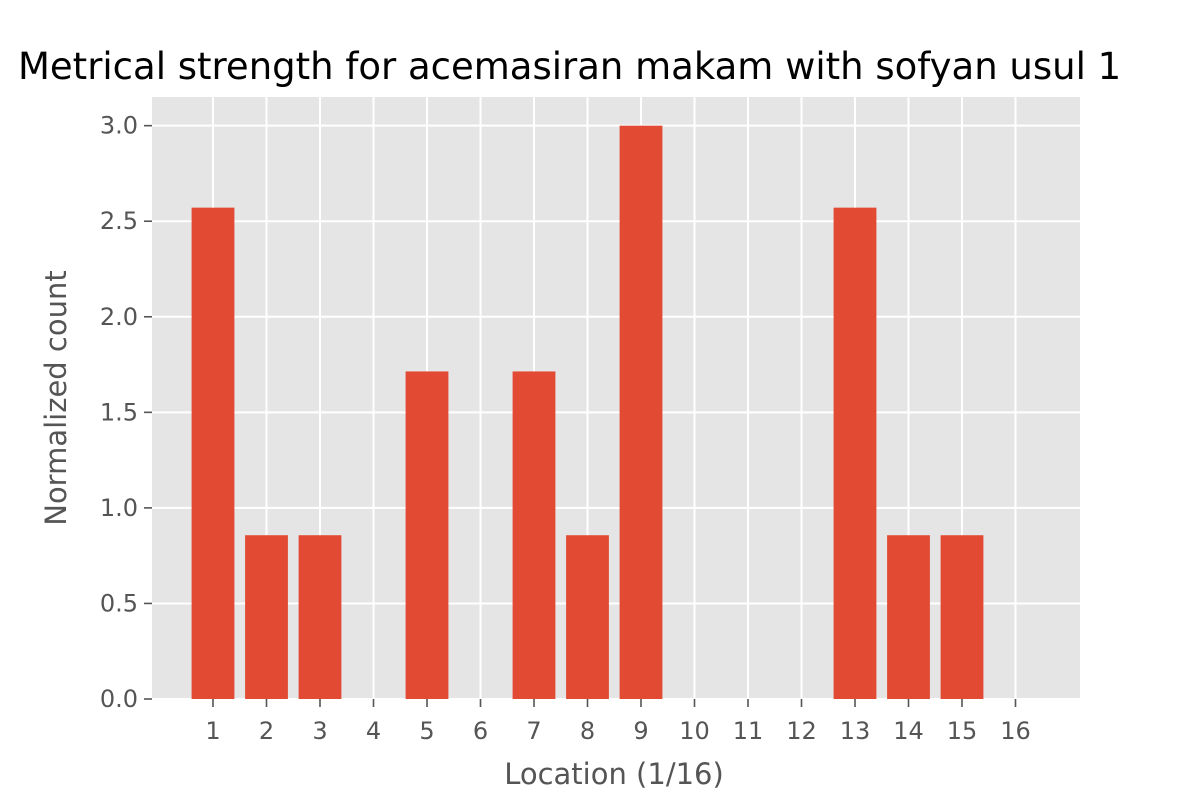 Image resolution: width=1200 pixels, height=800 pixels. What do you see at coordinates (426, 731) in the screenshot?
I see `x-tick-label: 5` at bounding box center [426, 731].